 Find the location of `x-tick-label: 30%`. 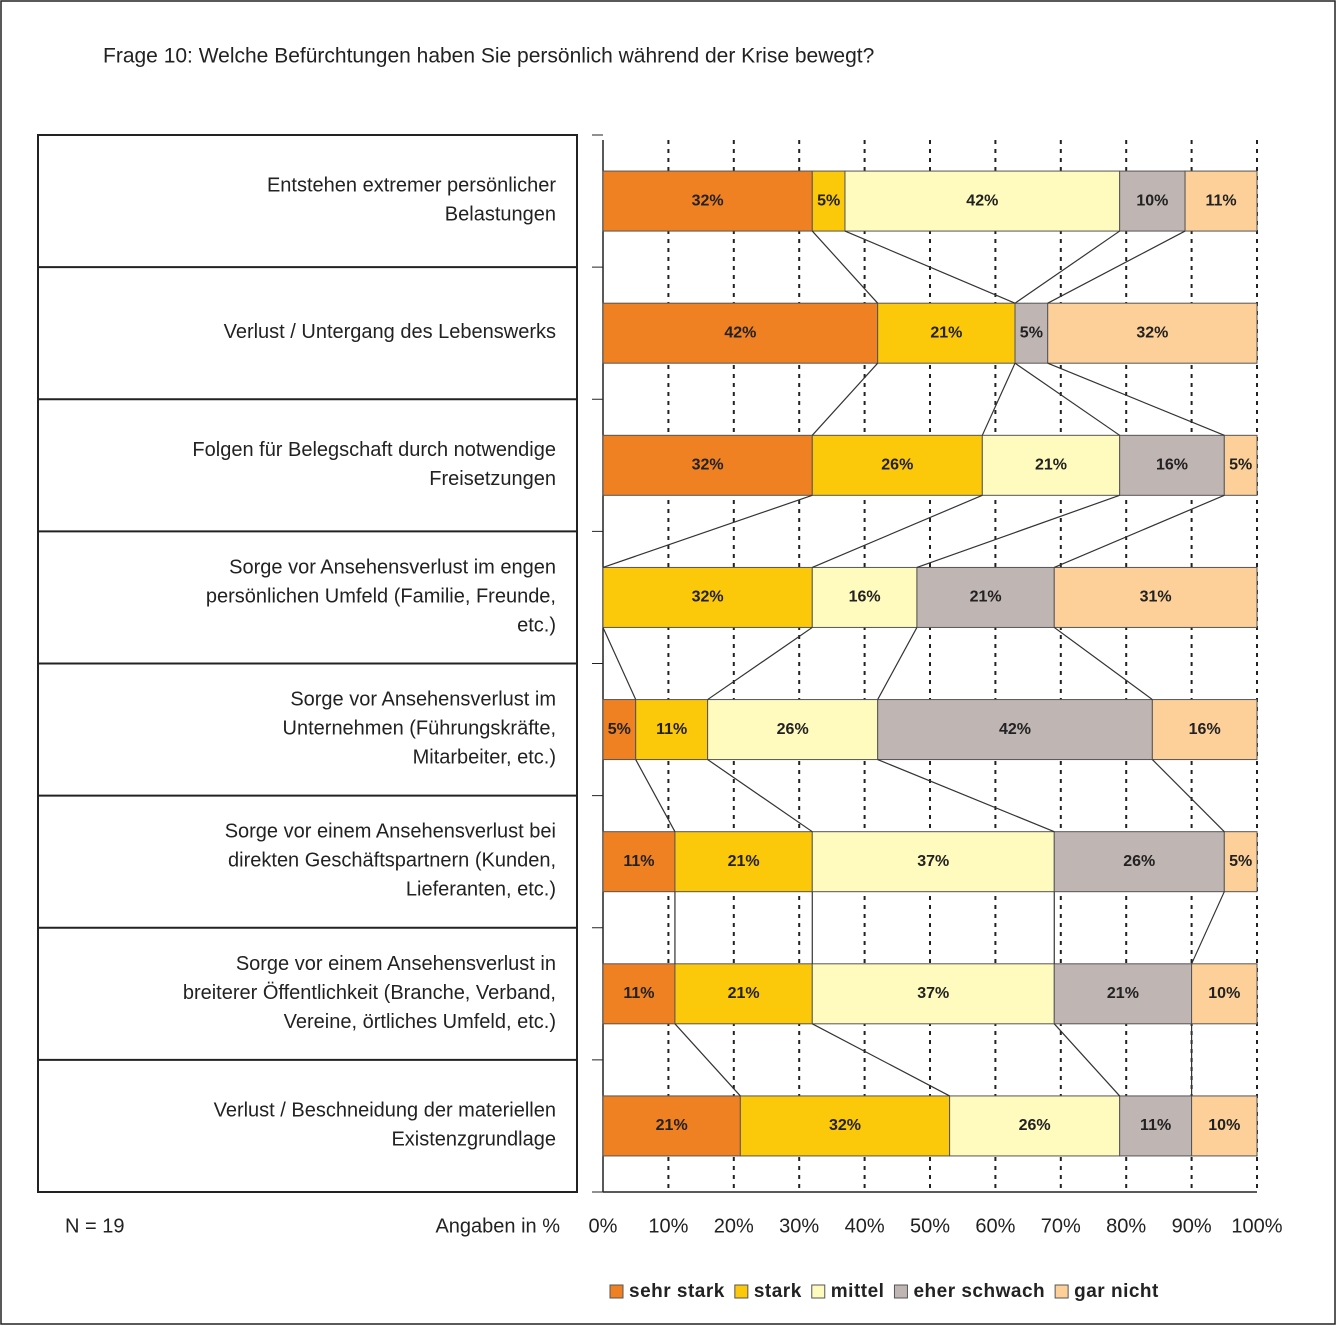

x-tick-label: 30% is located at coordinates (799, 1226).